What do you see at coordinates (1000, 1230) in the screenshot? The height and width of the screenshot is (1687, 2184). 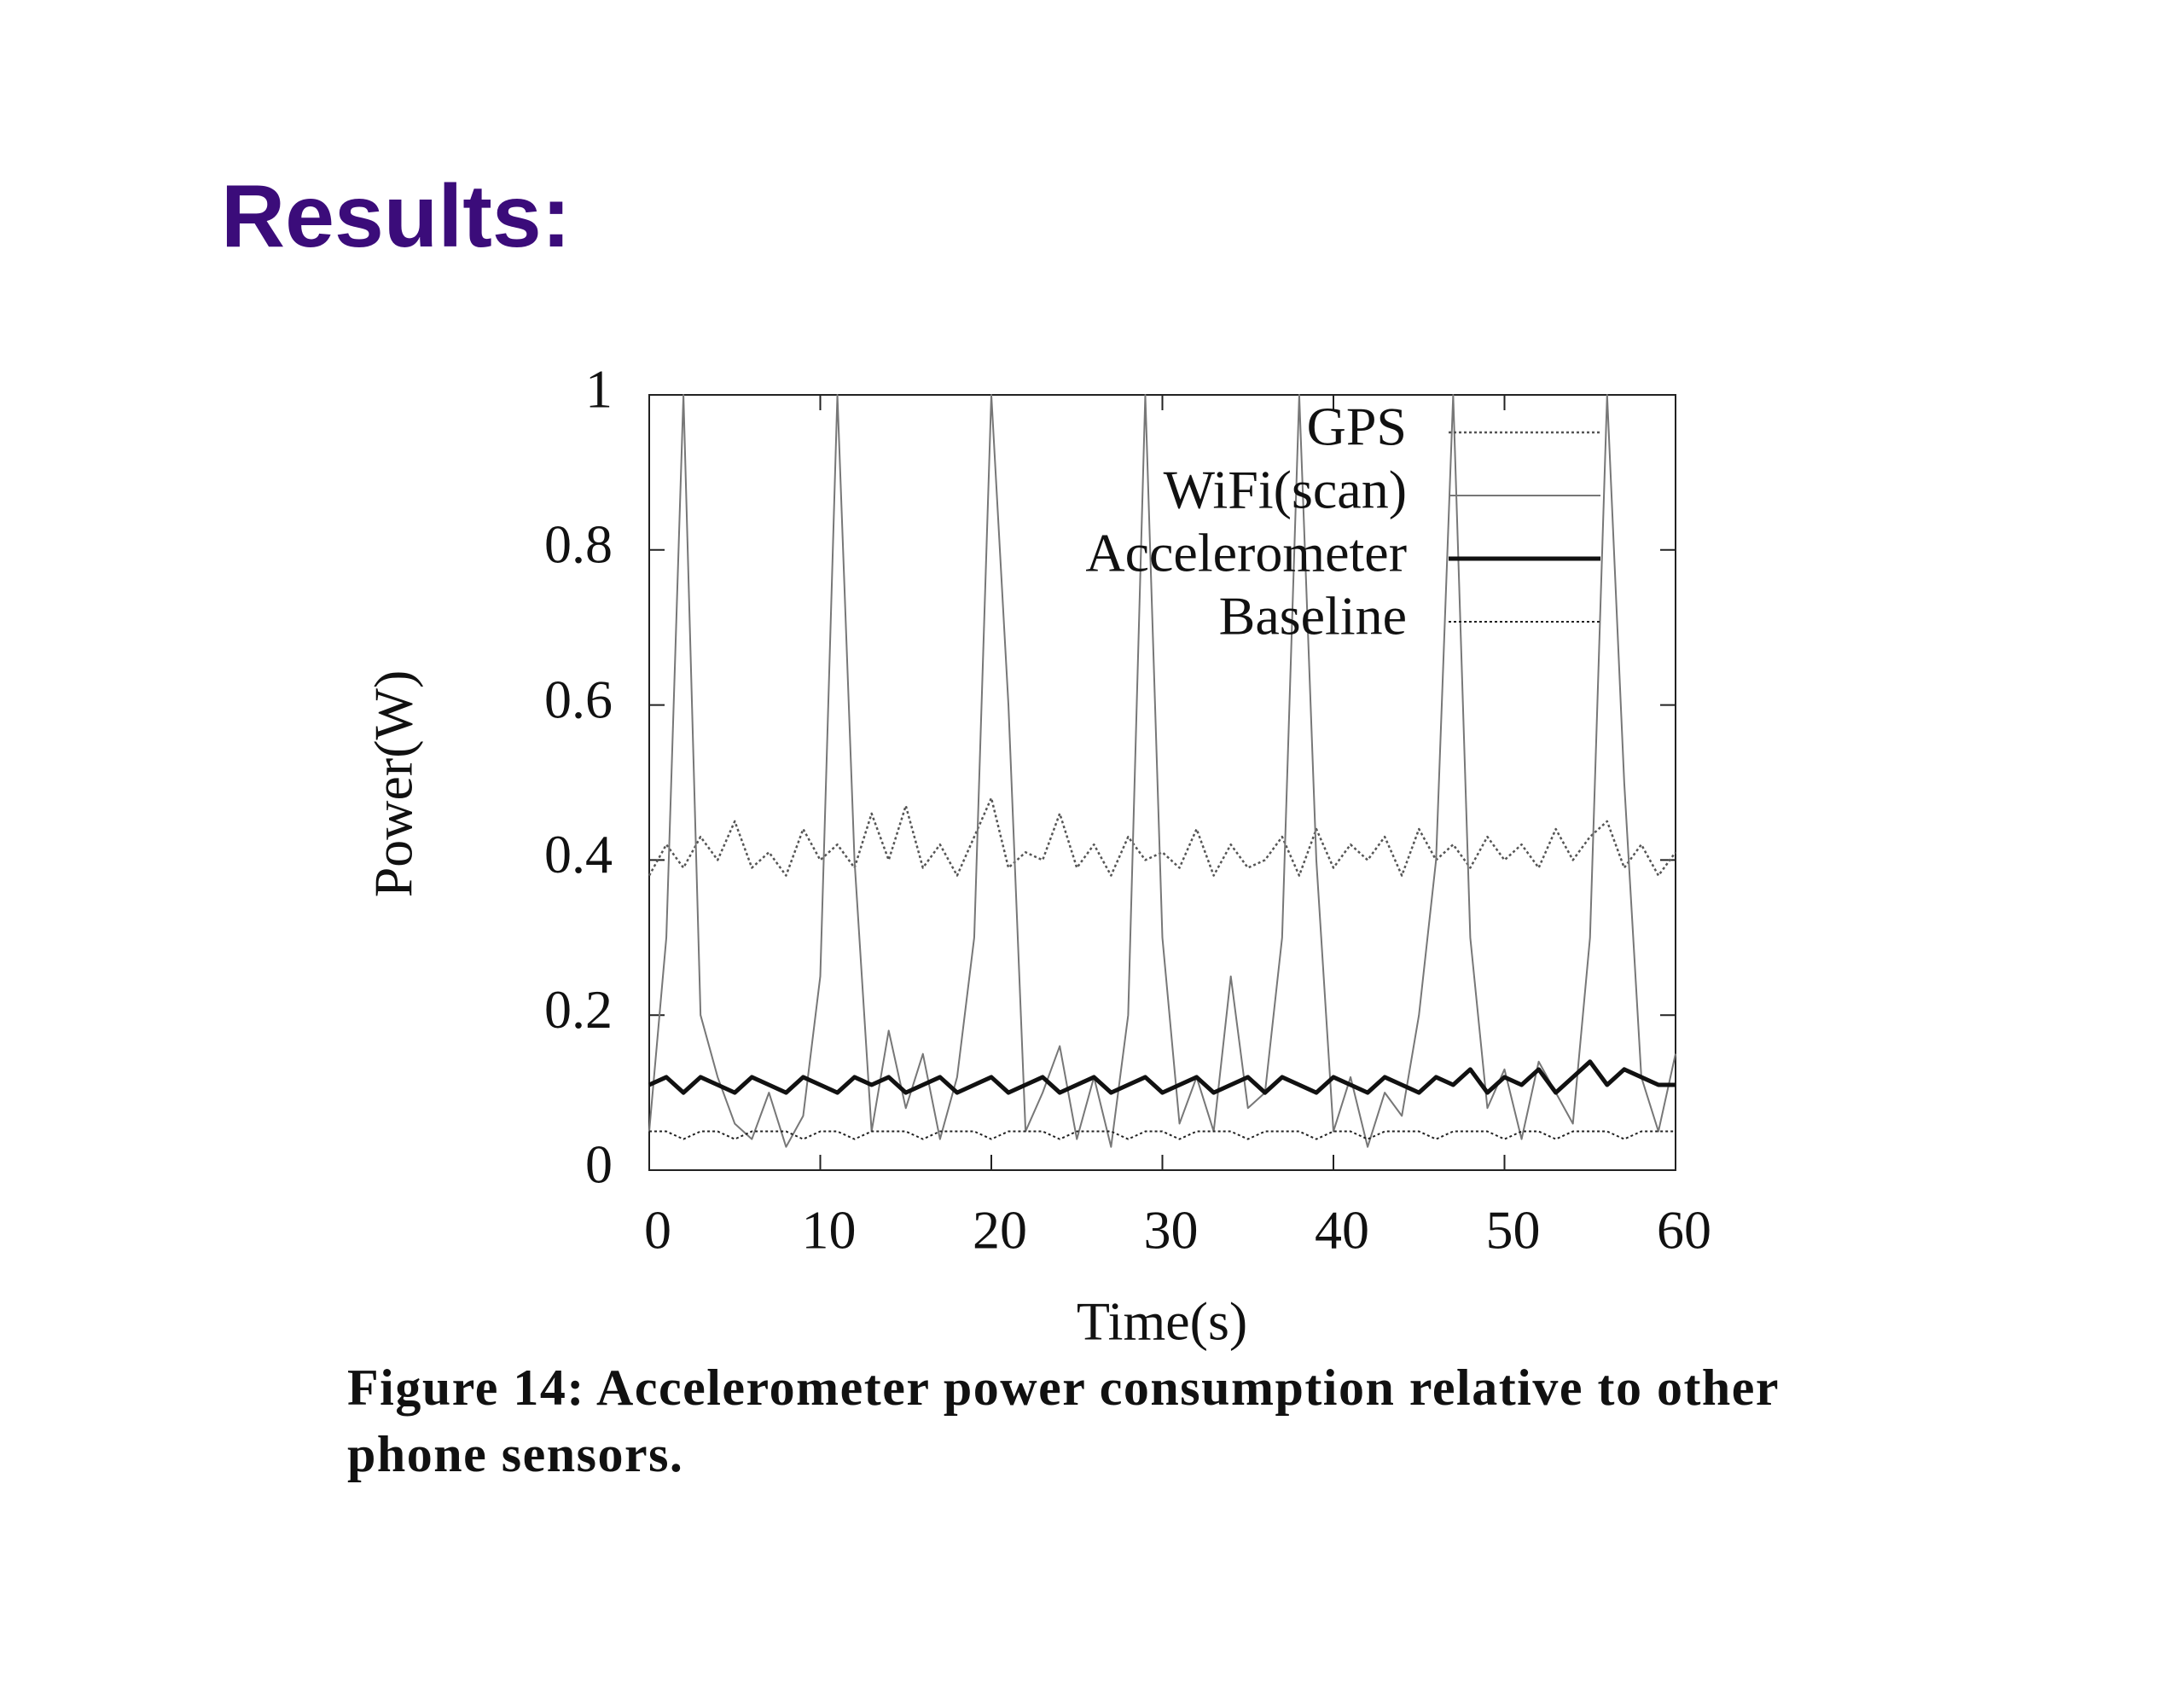 I see `x-tick-label: 20` at bounding box center [1000, 1230].